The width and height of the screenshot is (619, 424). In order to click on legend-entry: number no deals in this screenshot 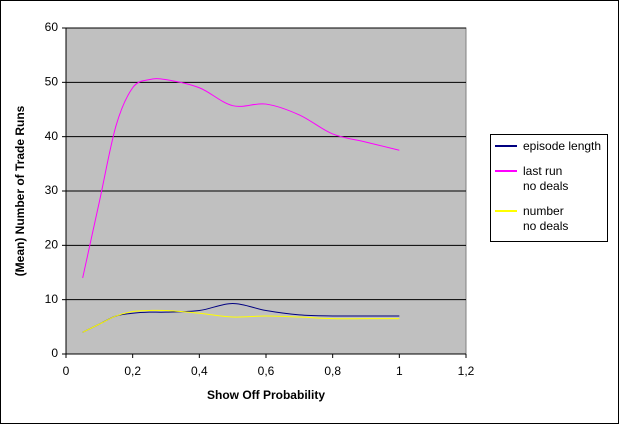, I will do `click(549, 219)`.